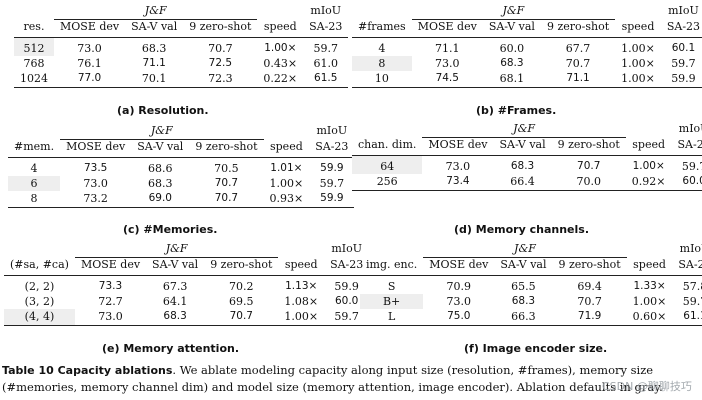  Describe the element at coordinates (326, 79) in the screenshot. I see `table-cell: 61.5` at that location.